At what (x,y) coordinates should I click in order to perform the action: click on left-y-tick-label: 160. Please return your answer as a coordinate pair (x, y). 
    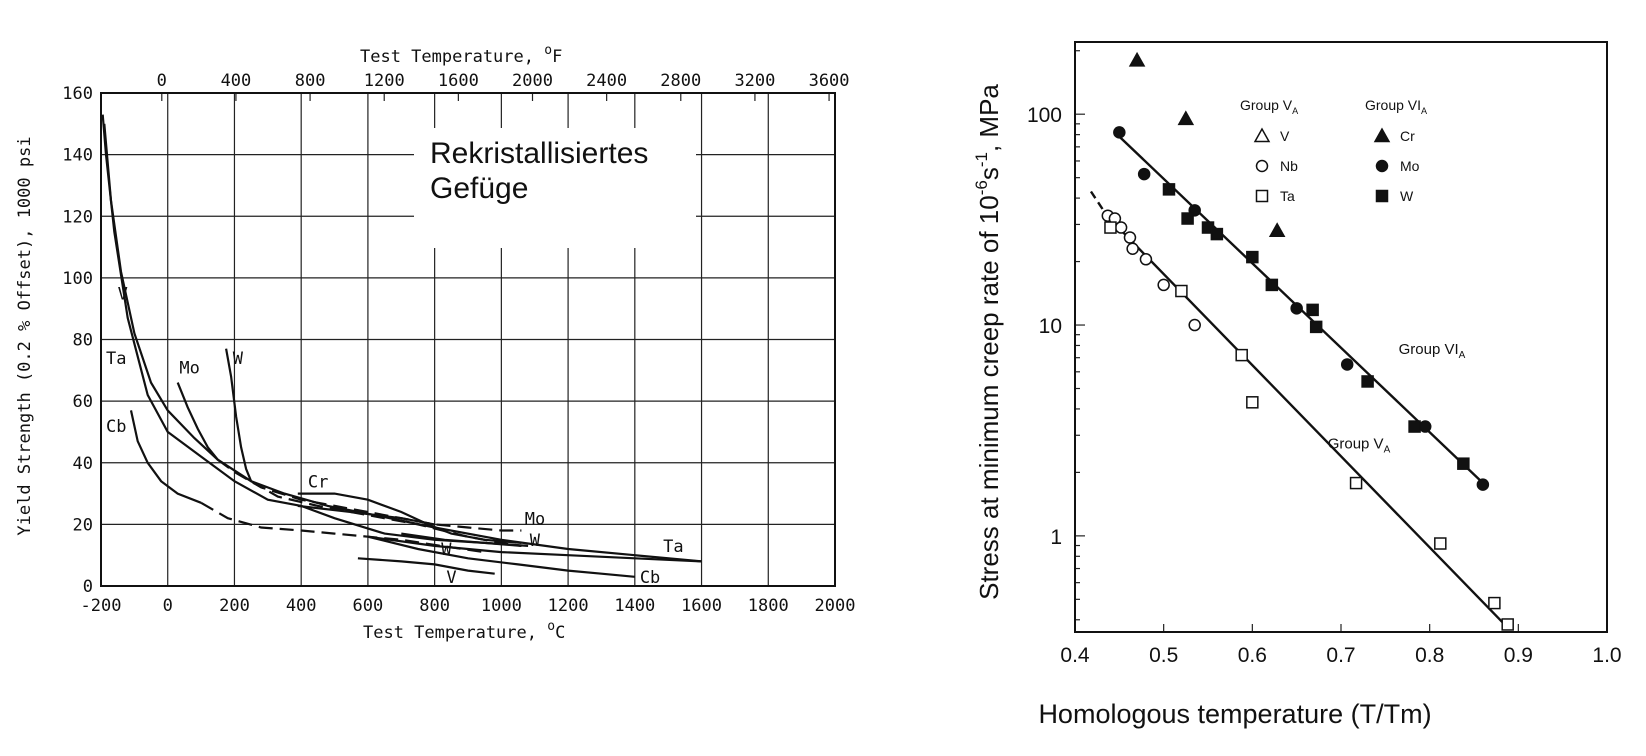
    Looking at the image, I should click on (77, 94).